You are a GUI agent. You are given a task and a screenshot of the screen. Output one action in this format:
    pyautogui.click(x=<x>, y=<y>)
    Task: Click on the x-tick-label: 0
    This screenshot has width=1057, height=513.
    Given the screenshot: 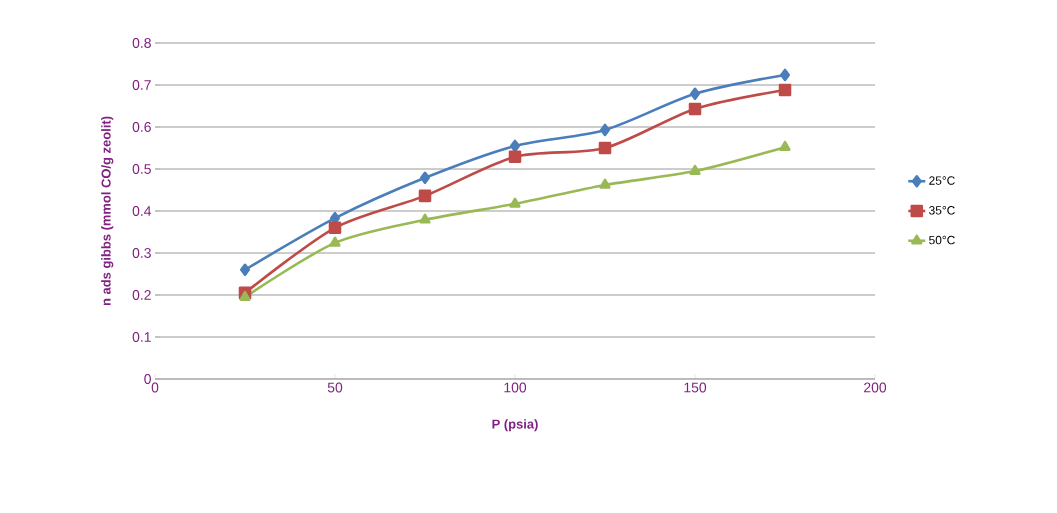 What is the action you would take?
    pyautogui.click(x=155, y=387)
    